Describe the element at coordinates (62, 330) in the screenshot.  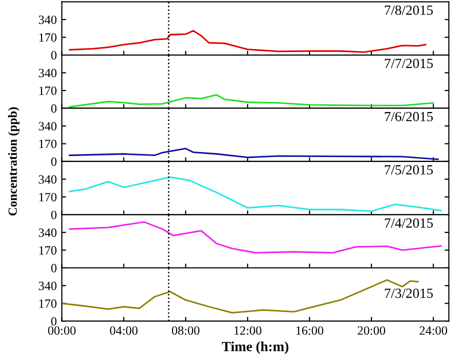
I see `x-tick-label: 00:00` at that location.